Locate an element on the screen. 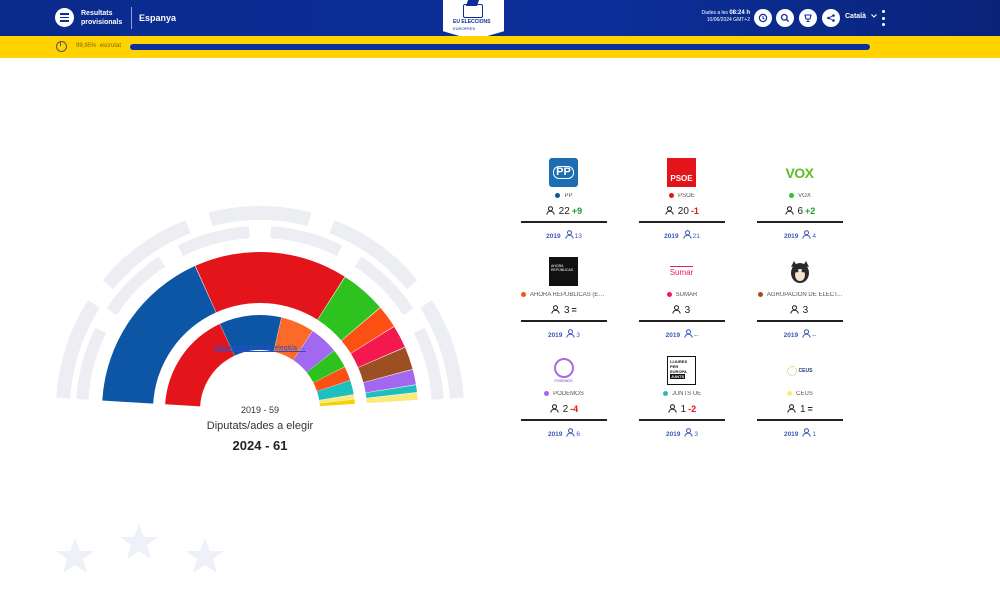 The image size is (1000, 611). history-button is located at coordinates (763, 18).